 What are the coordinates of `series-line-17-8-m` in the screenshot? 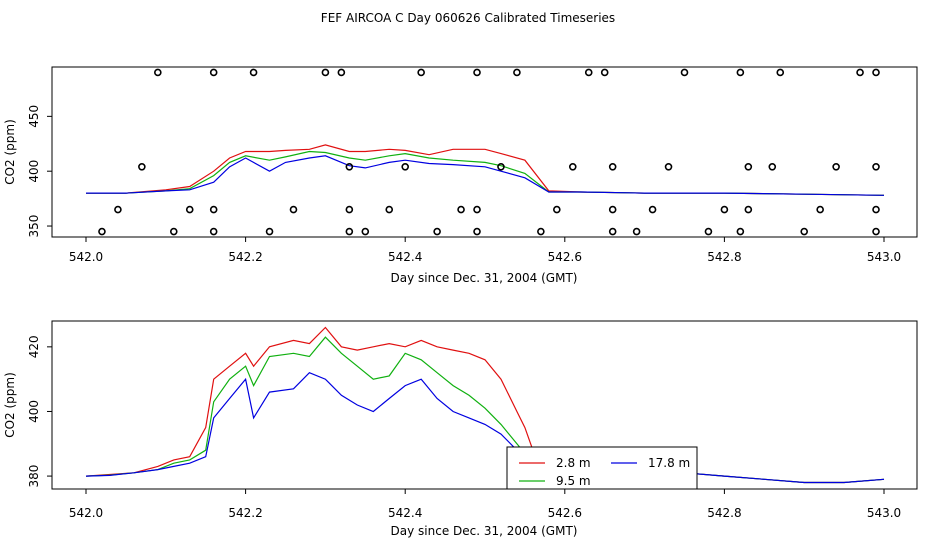 It's located at (485, 175).